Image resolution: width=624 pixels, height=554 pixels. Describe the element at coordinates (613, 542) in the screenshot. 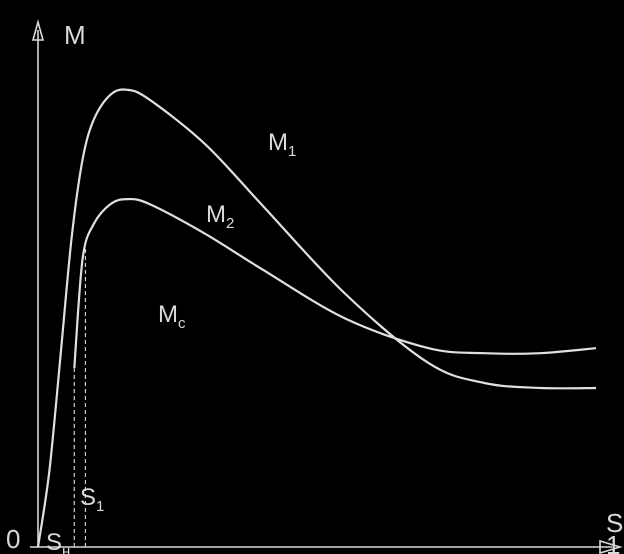

I see `x-end-label: 1` at that location.